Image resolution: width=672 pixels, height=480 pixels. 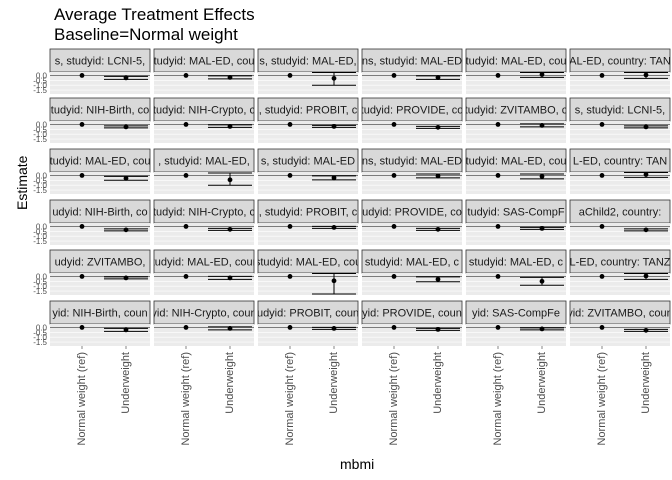 I want to click on facet-strip-label: s, studyid: MAL-ED, so click(x=308, y=162).